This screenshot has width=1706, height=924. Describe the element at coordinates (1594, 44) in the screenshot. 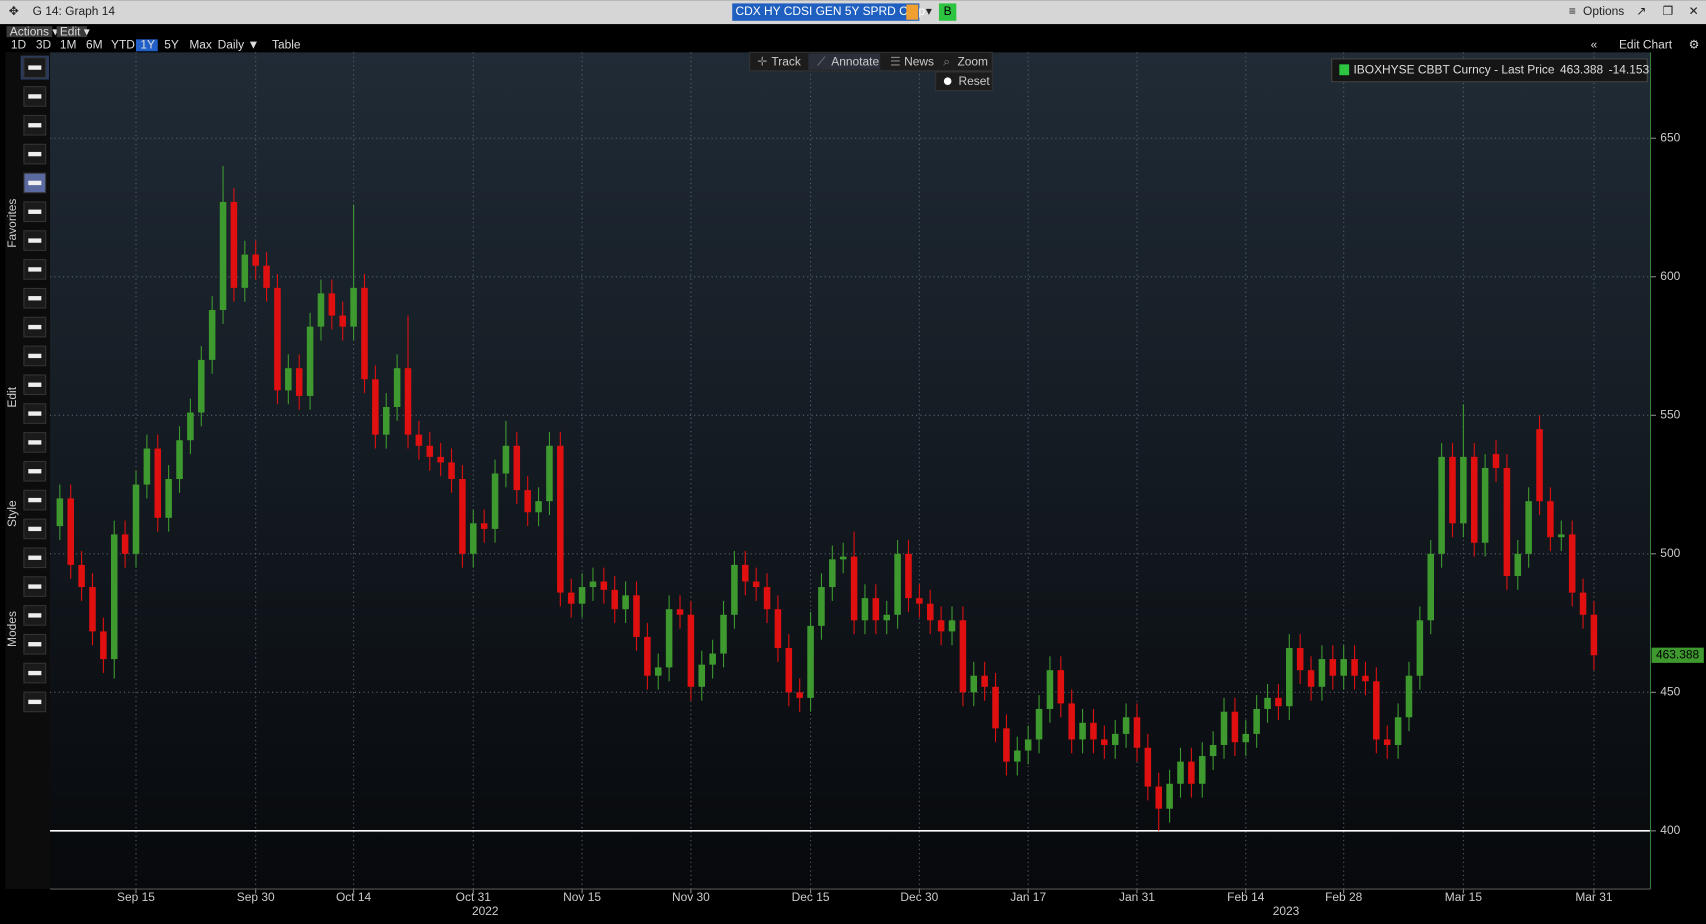

I see `collapse: «` at that location.